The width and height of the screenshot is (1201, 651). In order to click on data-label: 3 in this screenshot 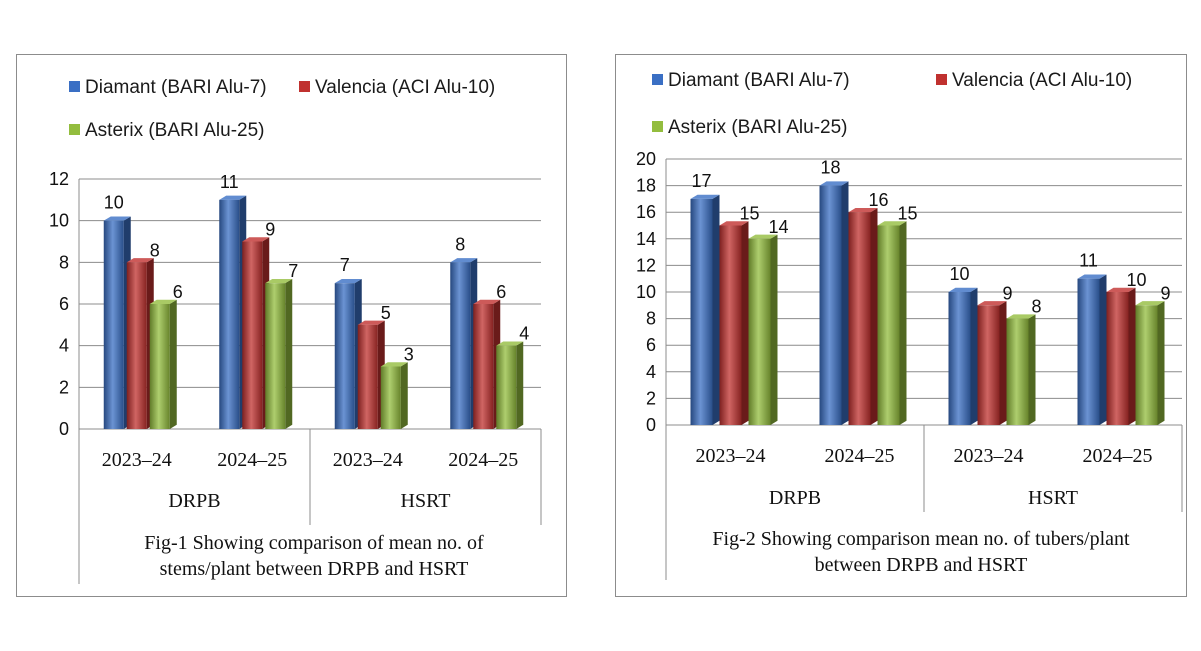, I will do `click(409, 355)`.